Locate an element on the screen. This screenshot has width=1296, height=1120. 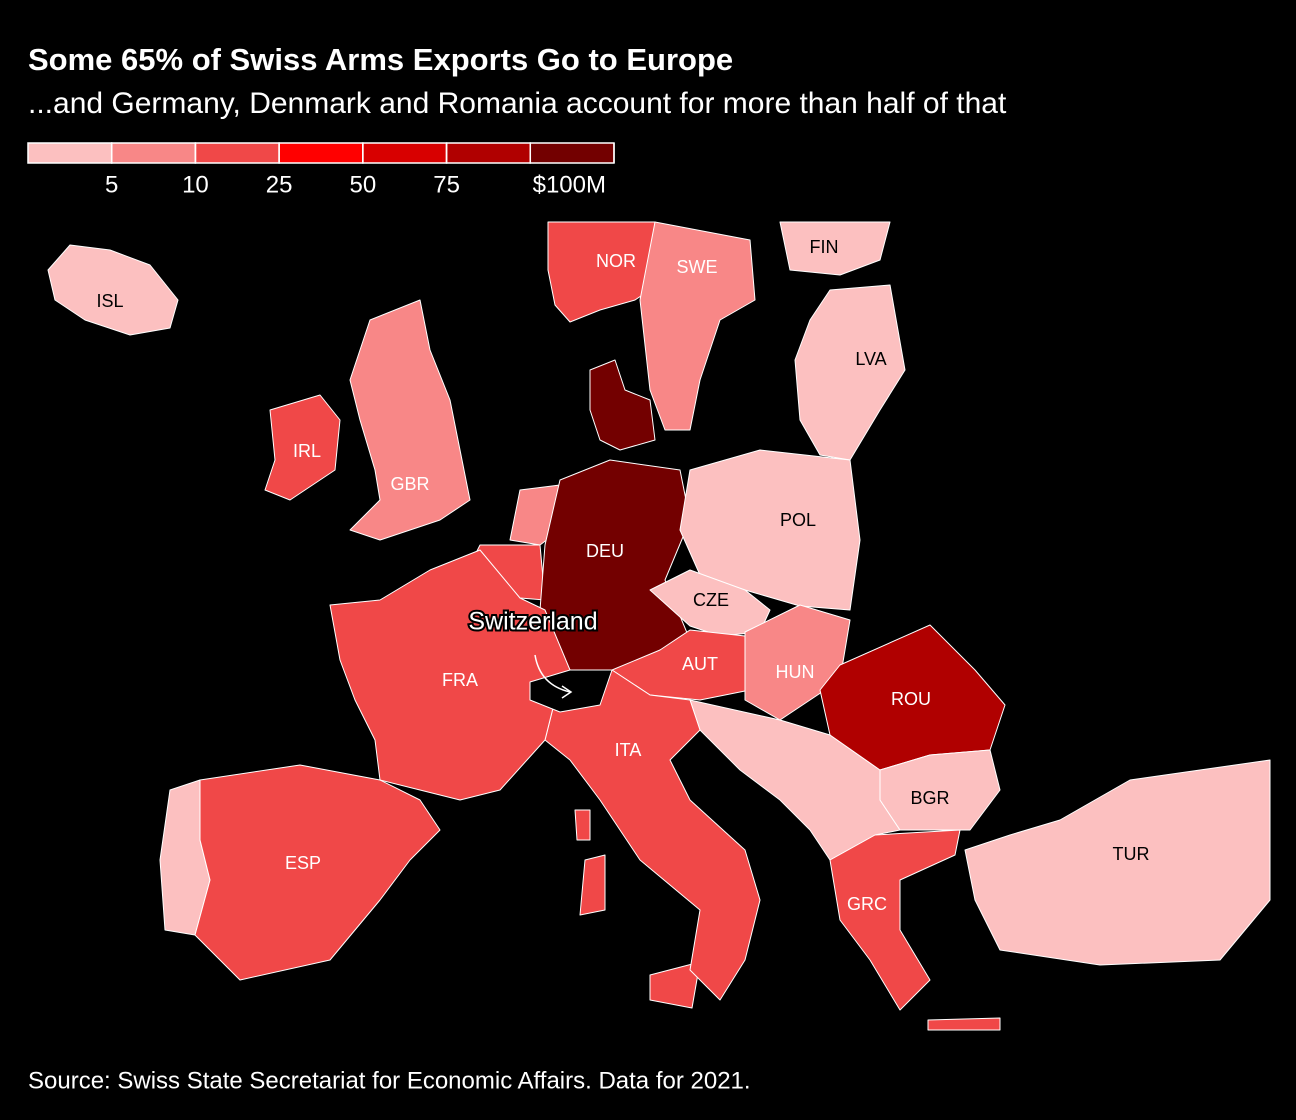
legend-label: 75 is located at coordinates (446, 184).